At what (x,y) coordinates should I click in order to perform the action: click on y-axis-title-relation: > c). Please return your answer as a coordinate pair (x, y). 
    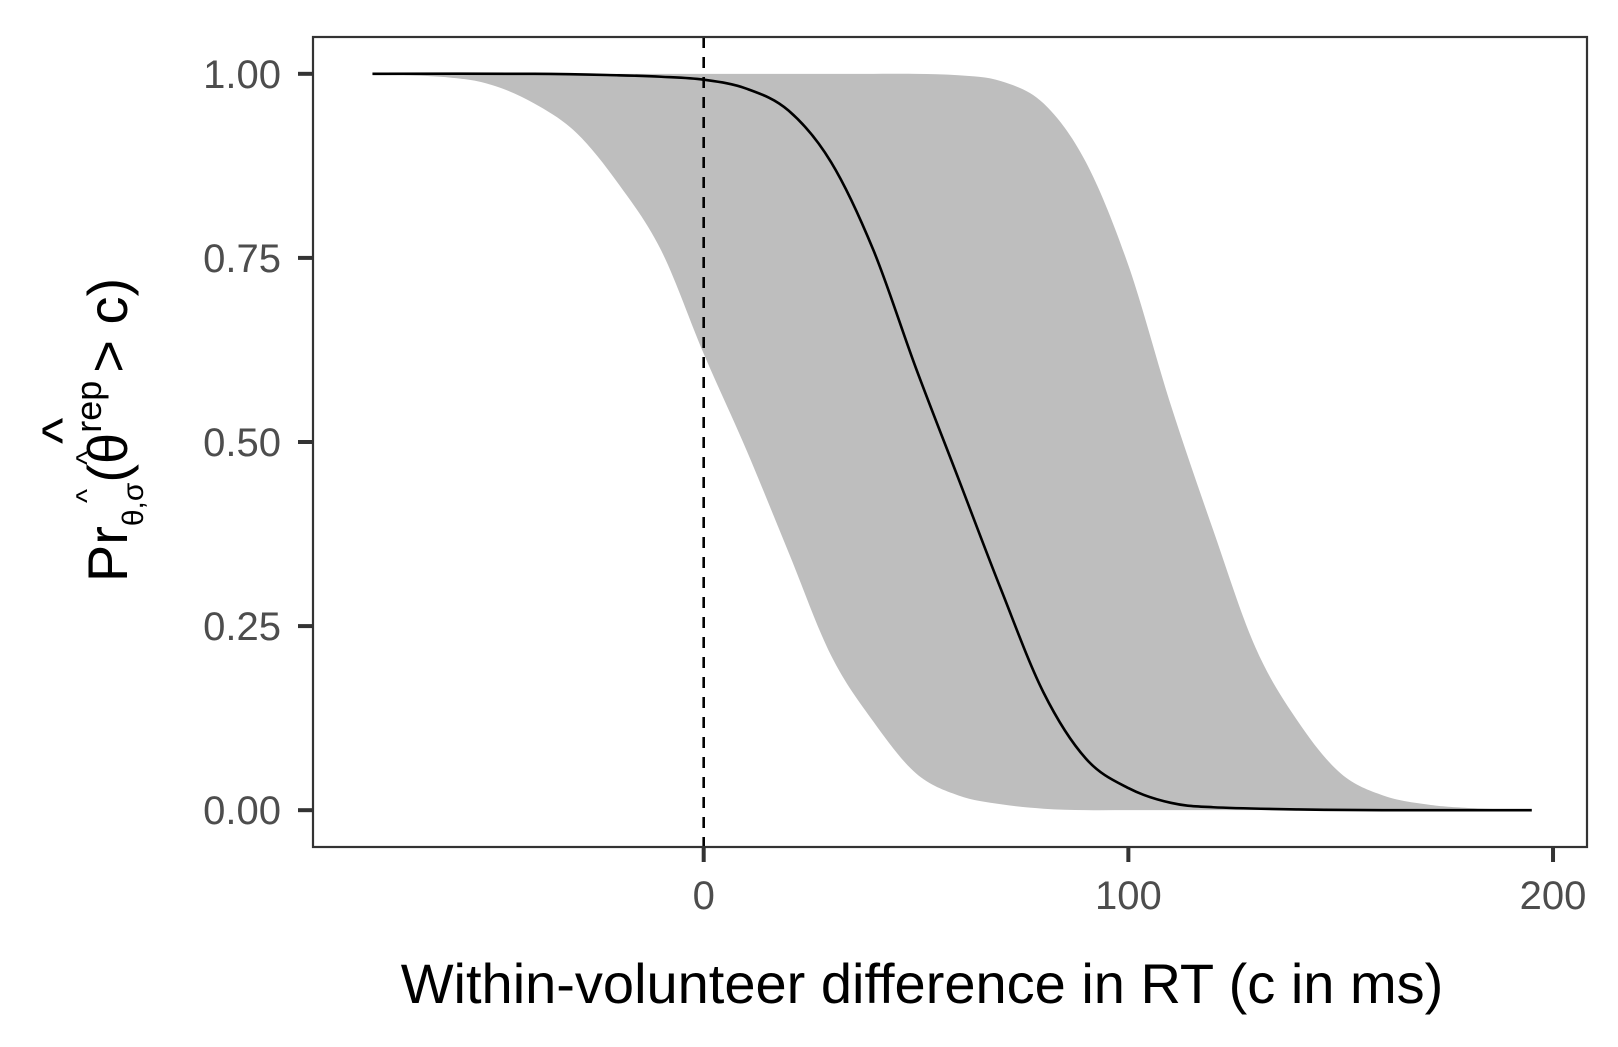
    Looking at the image, I should click on (107, 325).